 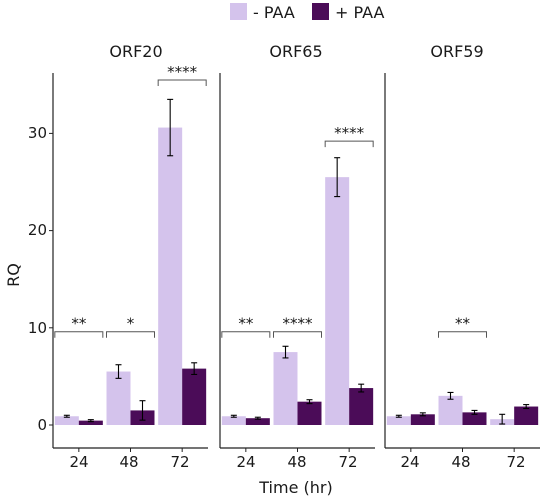 What do you see at coordinates (37, 328) in the screenshot?
I see `y-tick-label: 10` at bounding box center [37, 328].